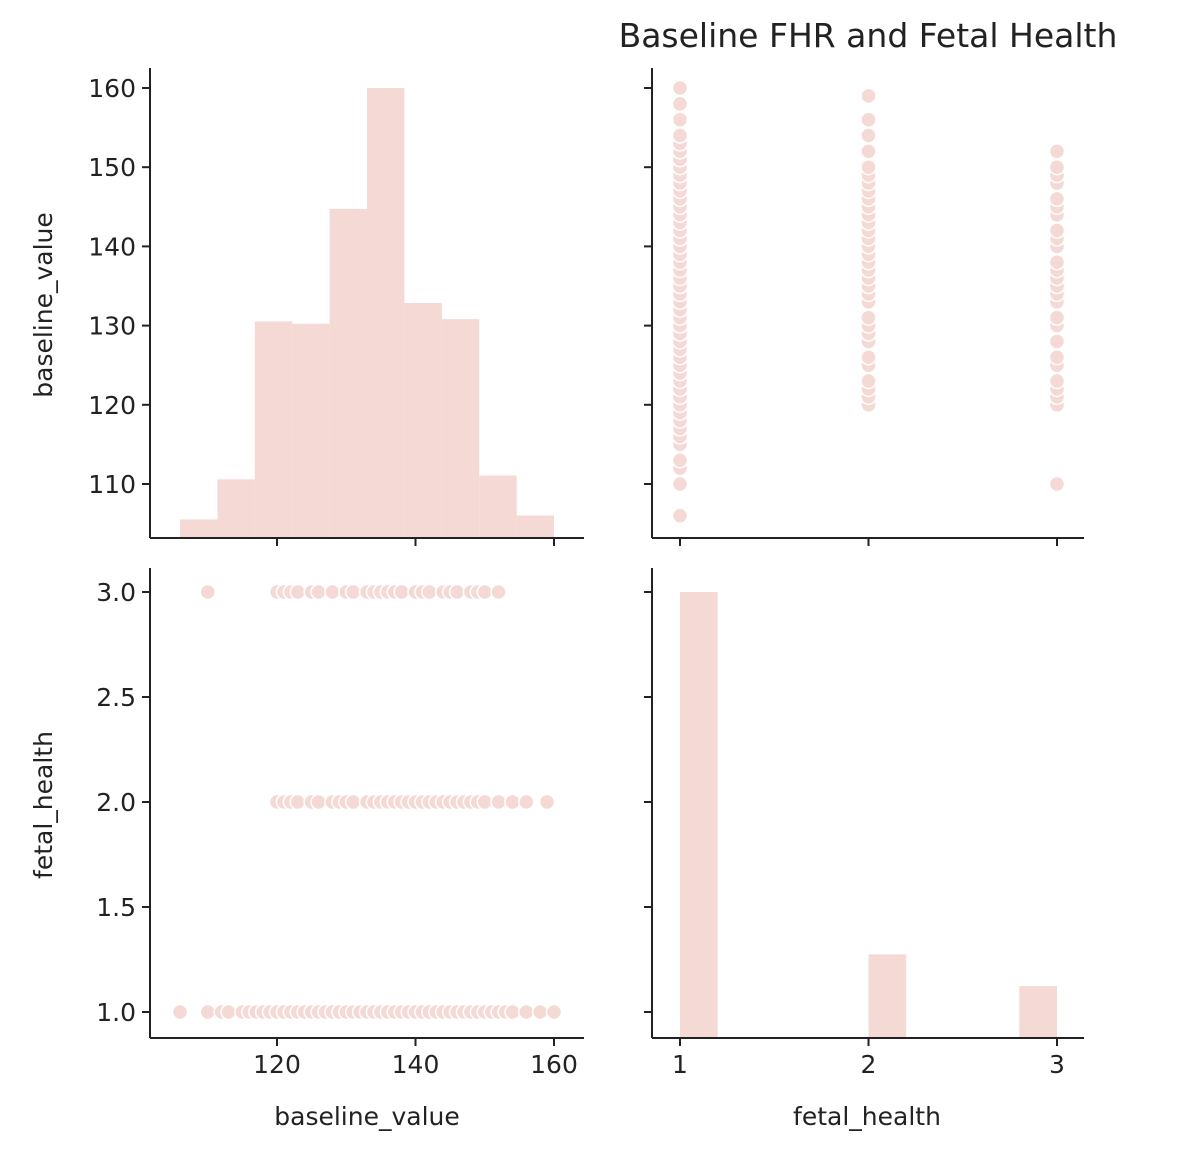 The width and height of the screenshot is (1202, 1161). I want to click on y-baseline-tick-label: 110, so click(112, 484).